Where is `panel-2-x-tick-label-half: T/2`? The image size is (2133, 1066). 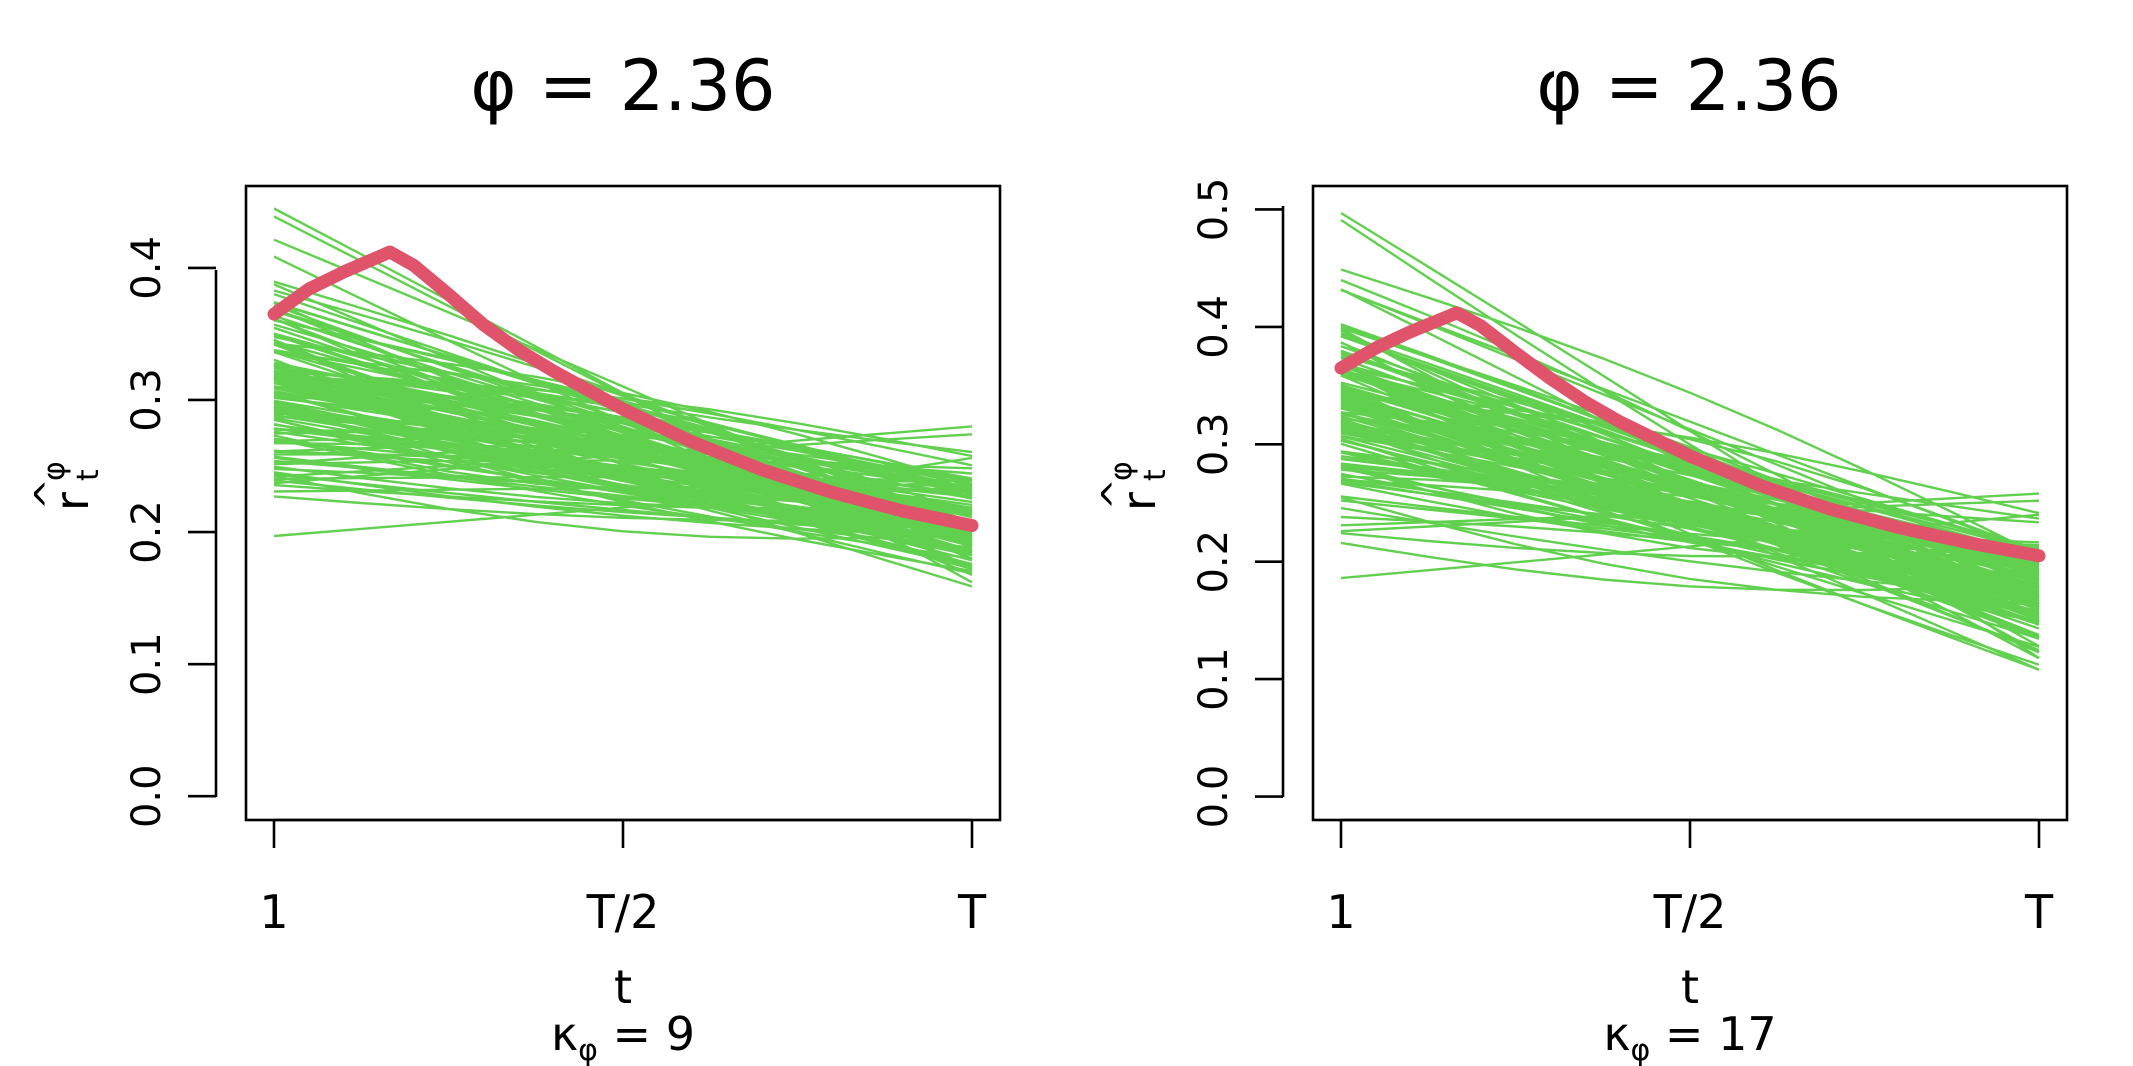 panel-2-x-tick-label-half: T/2 is located at coordinates (1690, 912).